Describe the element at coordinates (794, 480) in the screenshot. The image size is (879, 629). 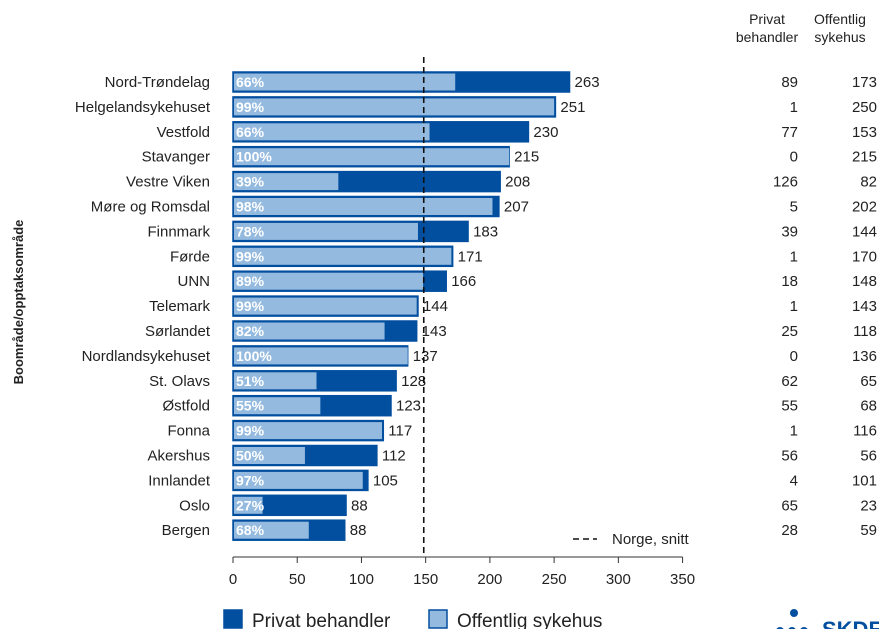
I see `table-privat-value: 4` at that location.